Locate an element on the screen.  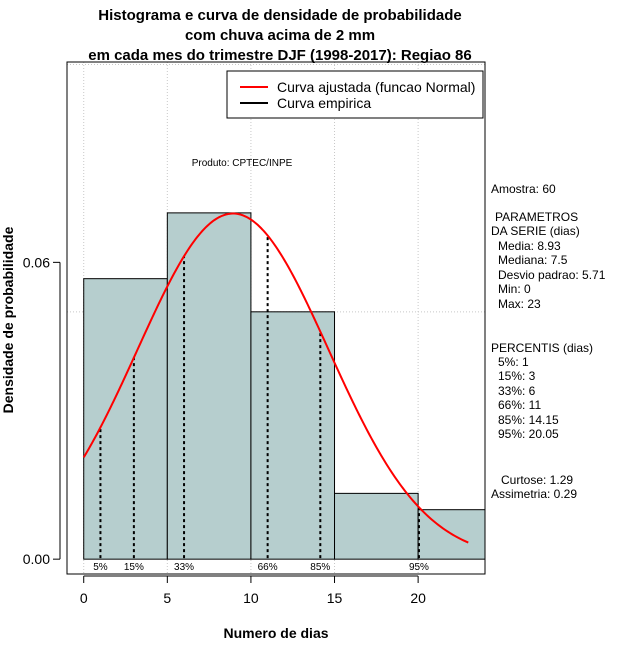
stat-p5: 5%: 1 is located at coordinates (513, 362).